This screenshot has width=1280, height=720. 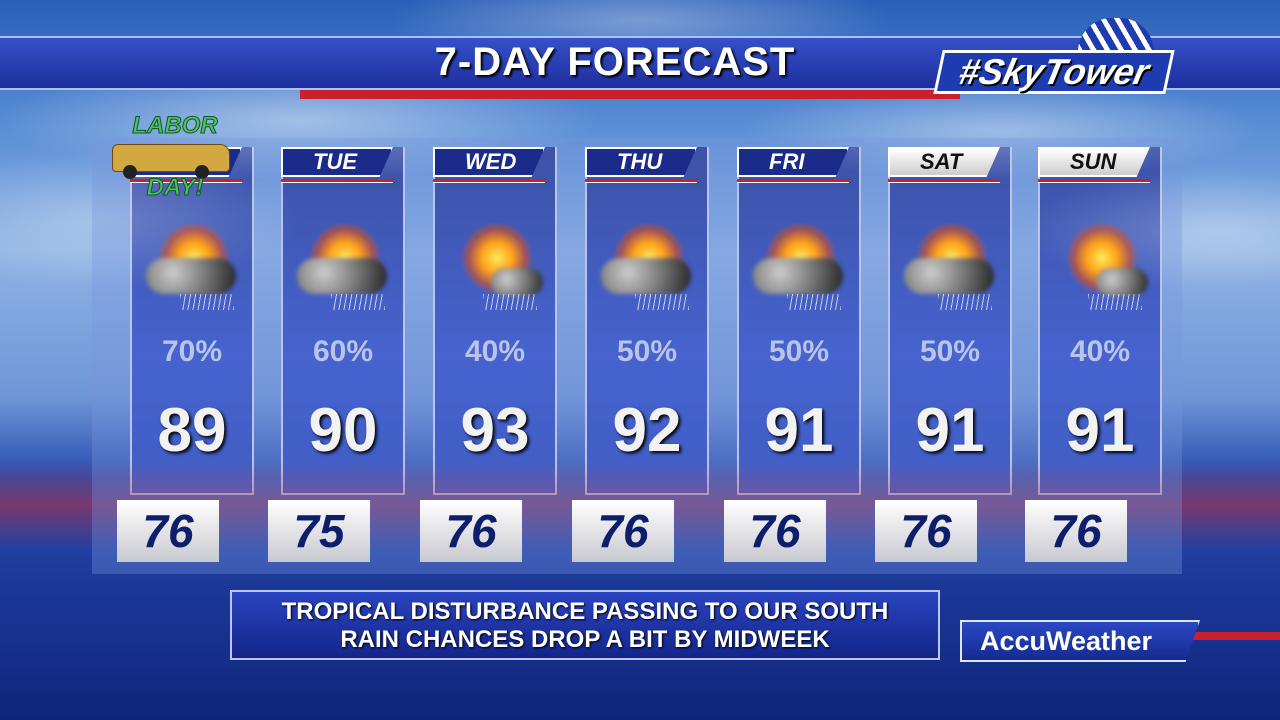 What do you see at coordinates (192, 351) in the screenshot?
I see `precip-chance: 70%` at bounding box center [192, 351].